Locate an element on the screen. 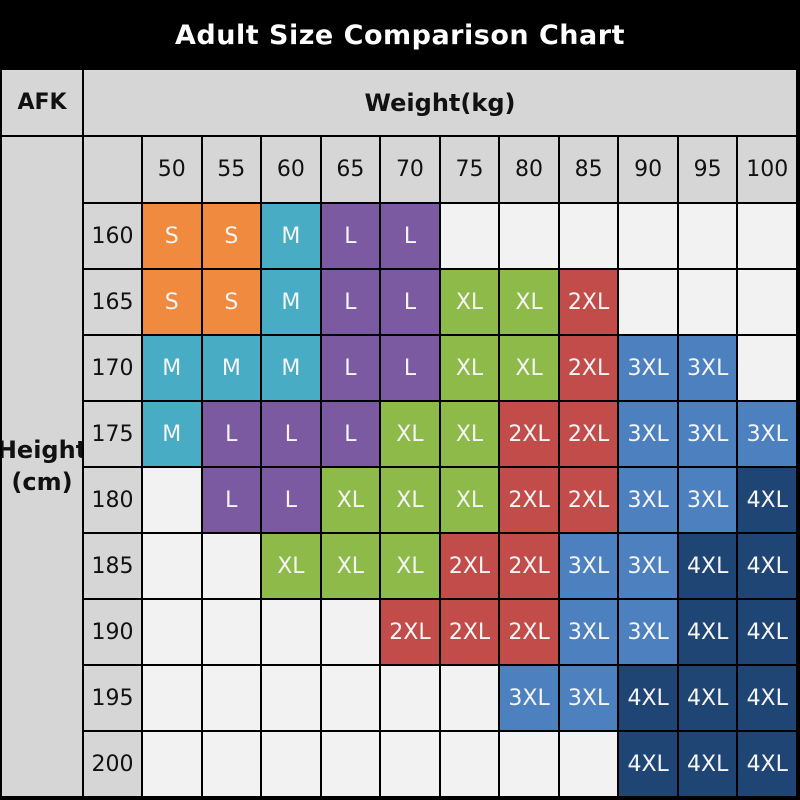 This screenshot has width=800, height=800. height-row-header-200: 200 is located at coordinates (112, 764).